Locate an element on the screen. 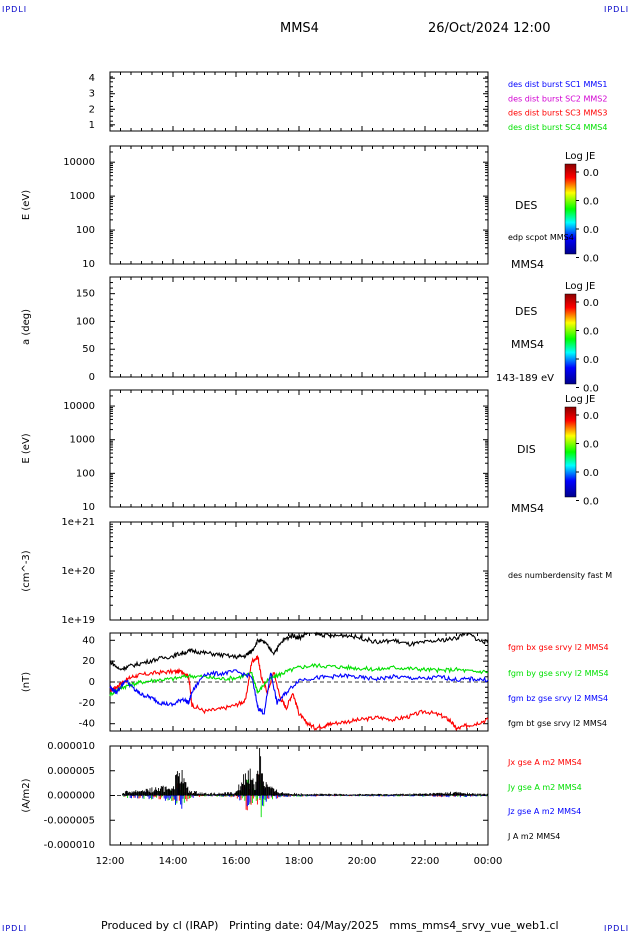  date-title: 26/Oct/2024 12:00 is located at coordinates (489, 28).